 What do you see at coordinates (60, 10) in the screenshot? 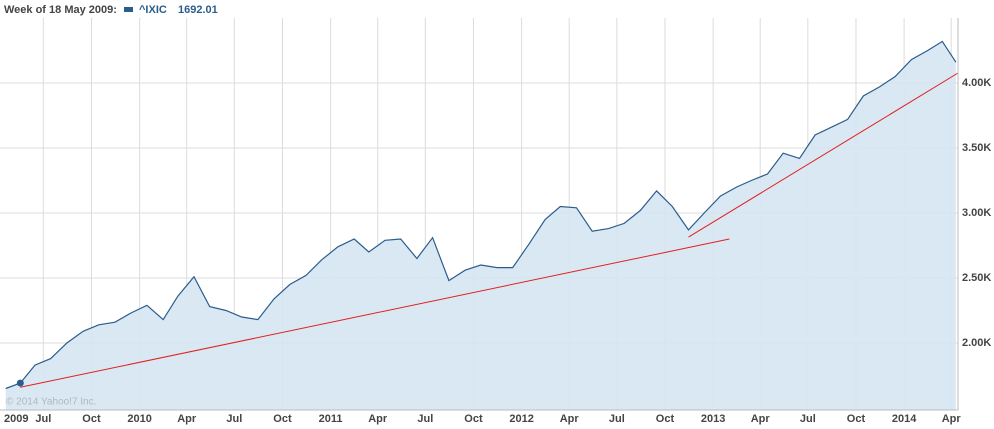
I see `hover-label: Week of 18 May 2009:` at bounding box center [60, 10].